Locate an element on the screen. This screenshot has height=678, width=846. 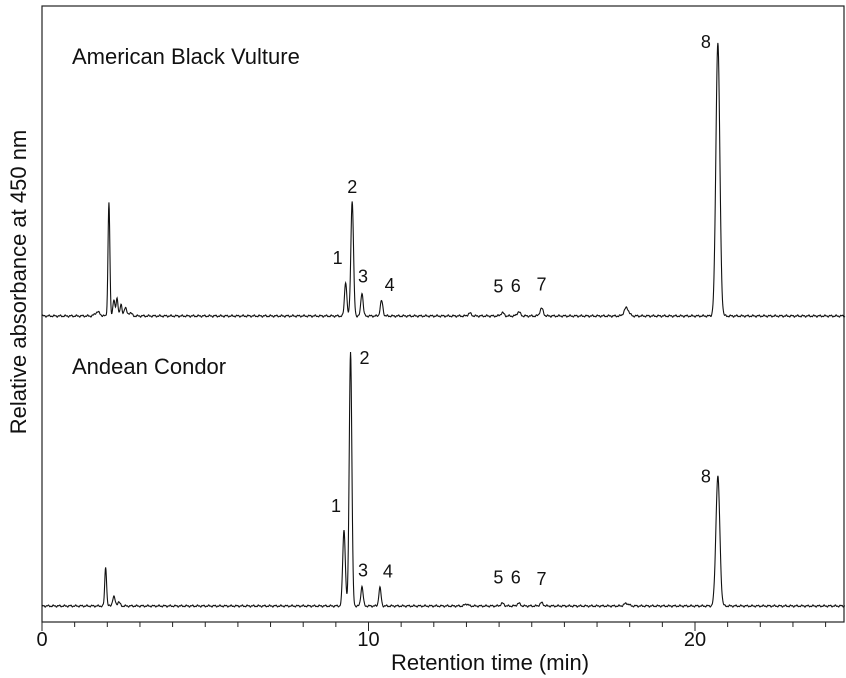
x-tick-label: 10 is located at coordinates (368, 640).